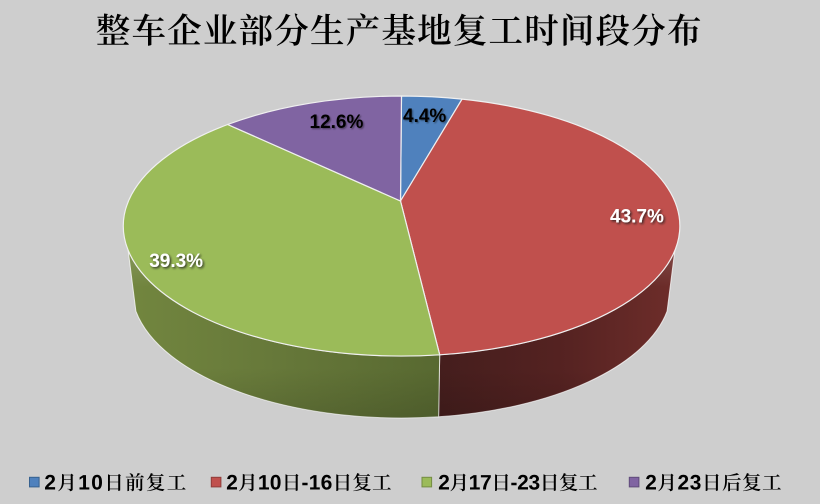 The height and width of the screenshot is (504, 820). What do you see at coordinates (337, 122) in the screenshot?
I see `svg-text: 12.6%` at bounding box center [337, 122].